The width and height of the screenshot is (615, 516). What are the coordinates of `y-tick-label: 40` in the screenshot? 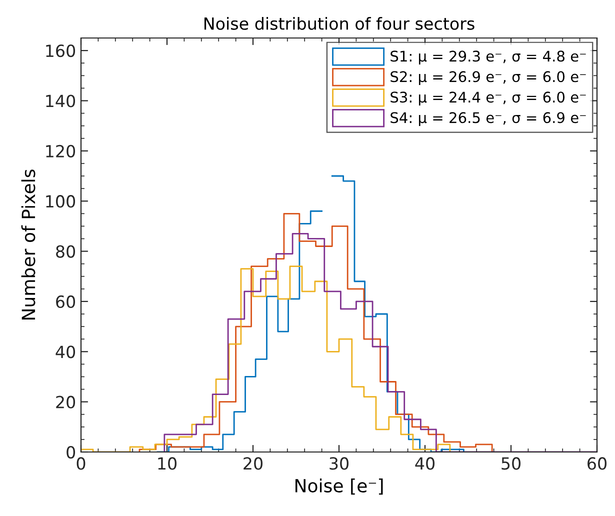 It's located at (66, 352).